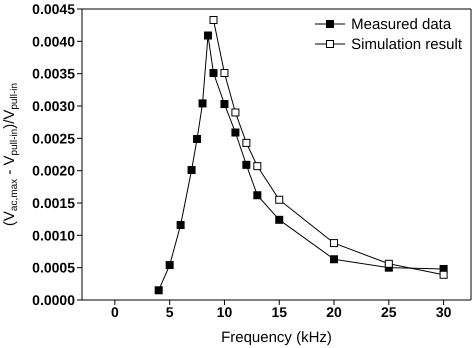 The width and height of the screenshot is (474, 348). I want to click on x-tick-label: 25, so click(389, 312).